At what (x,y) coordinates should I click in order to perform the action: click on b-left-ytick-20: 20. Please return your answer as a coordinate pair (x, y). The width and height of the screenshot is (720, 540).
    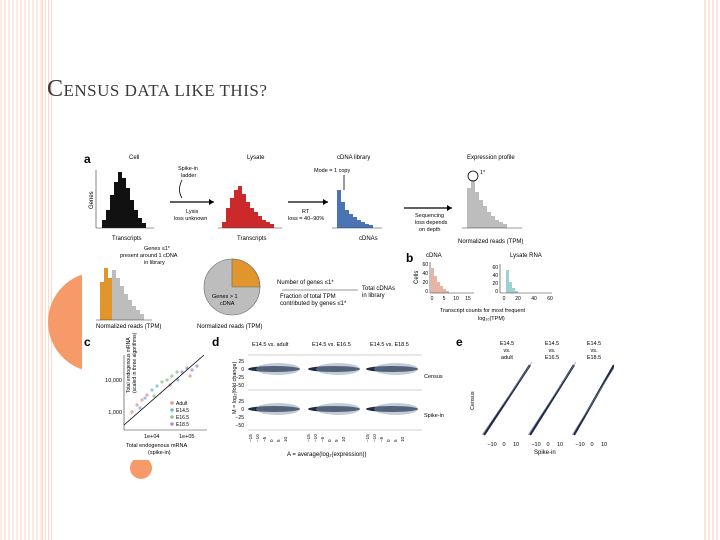
    Looking at the image, I should click on (425, 283).